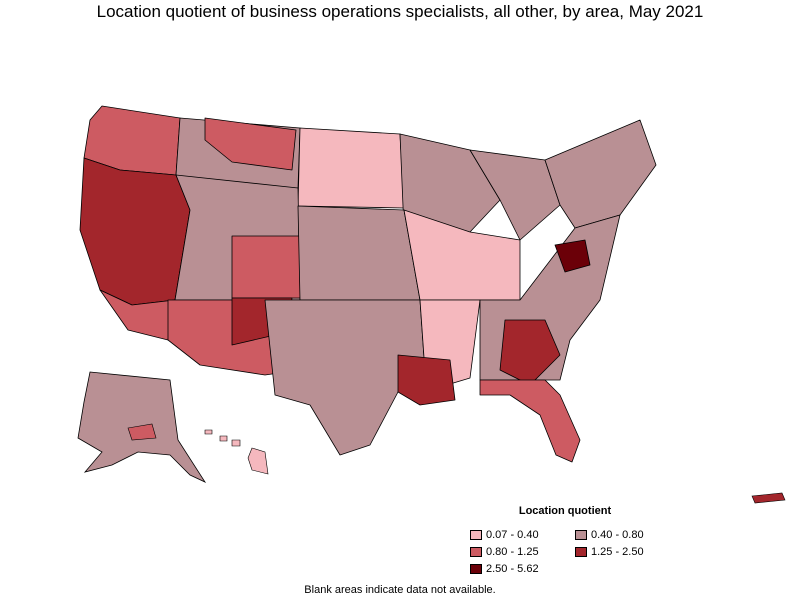  I want to click on region-northern-plains, so click(351, 168).